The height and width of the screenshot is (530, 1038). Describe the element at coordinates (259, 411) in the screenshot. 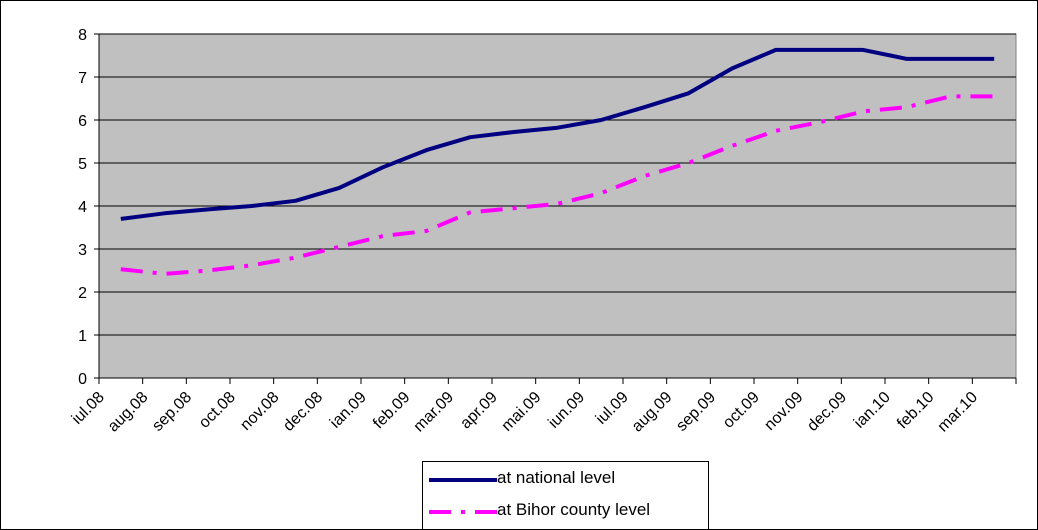

I see `x-tick-label-nov.08: nov.08` at that location.